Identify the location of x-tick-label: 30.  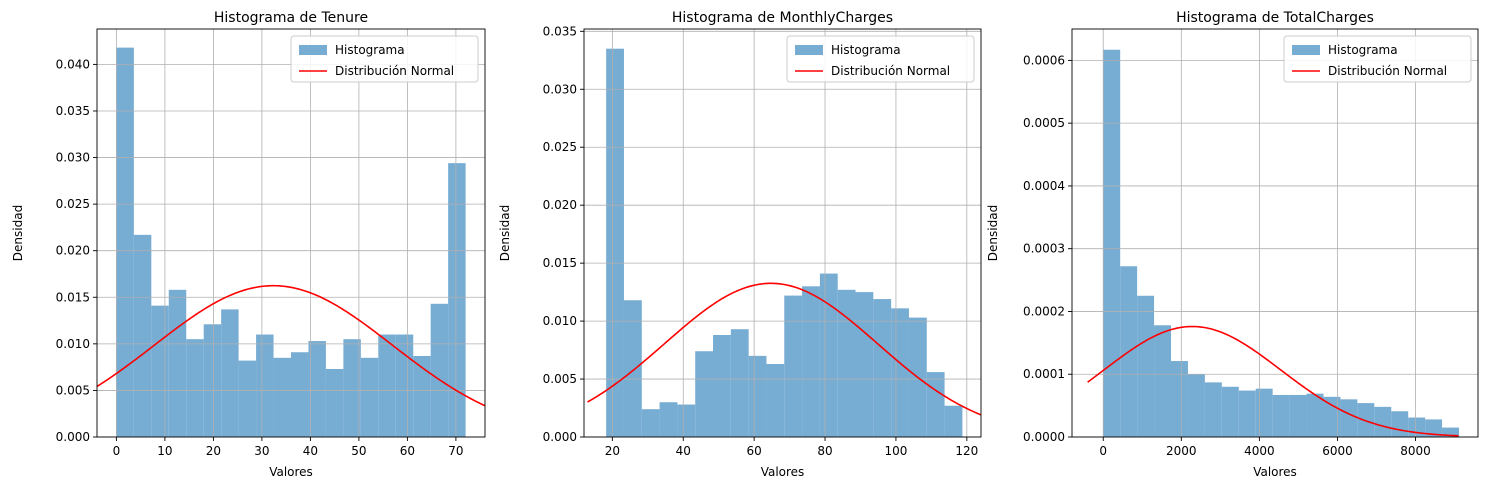
(261, 451).